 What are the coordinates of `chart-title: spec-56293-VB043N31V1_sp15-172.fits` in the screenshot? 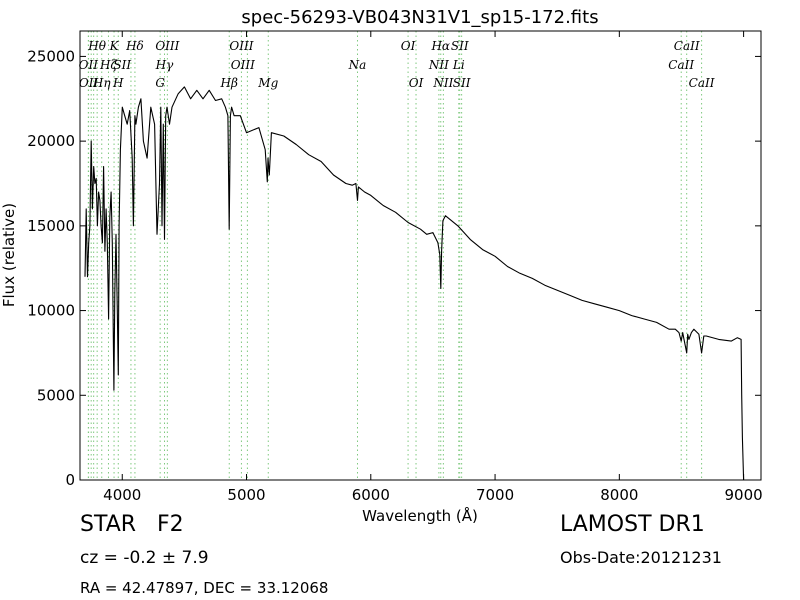 It's located at (419, 17).